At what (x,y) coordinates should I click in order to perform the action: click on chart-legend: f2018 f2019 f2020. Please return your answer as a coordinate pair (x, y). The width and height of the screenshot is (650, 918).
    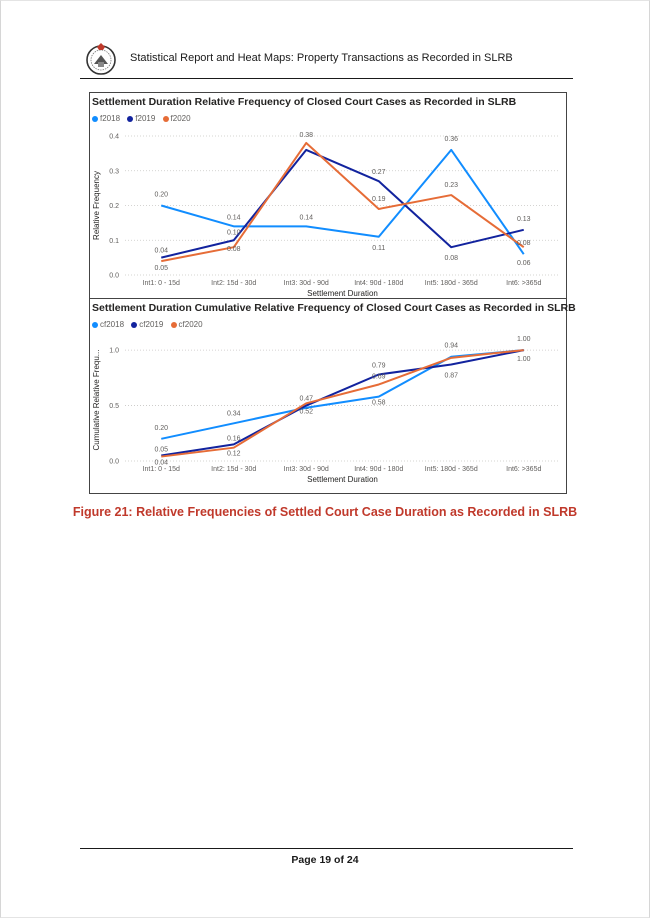
    Looking at the image, I should click on (144, 118).